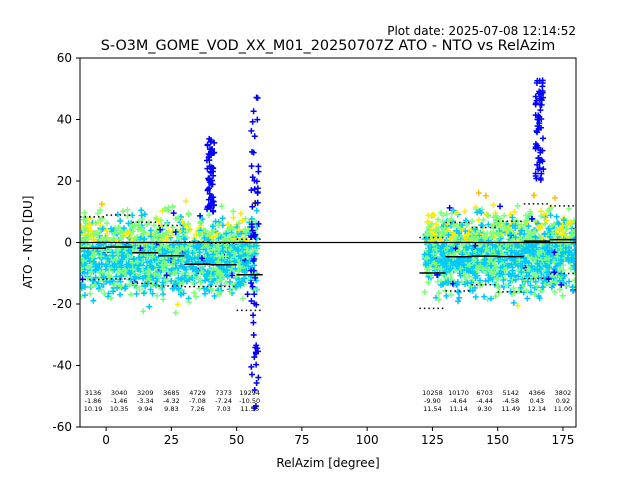  What do you see at coordinates (563, 409) in the screenshot?
I see `bin-std-label: 11.00` at bounding box center [563, 409].